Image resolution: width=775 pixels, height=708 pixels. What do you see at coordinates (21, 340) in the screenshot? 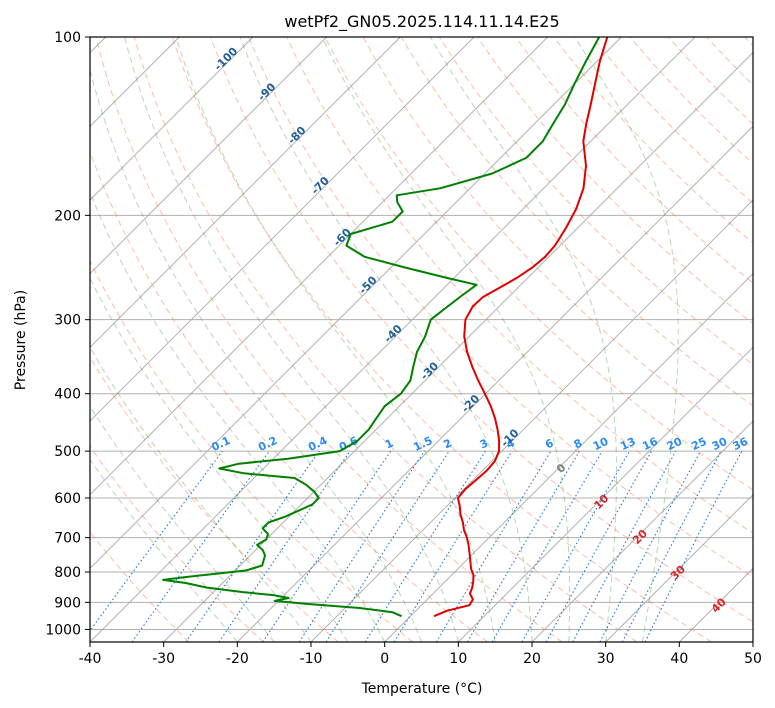
I see `y-axis-label: Pressure (hPa)` at bounding box center [21, 340].